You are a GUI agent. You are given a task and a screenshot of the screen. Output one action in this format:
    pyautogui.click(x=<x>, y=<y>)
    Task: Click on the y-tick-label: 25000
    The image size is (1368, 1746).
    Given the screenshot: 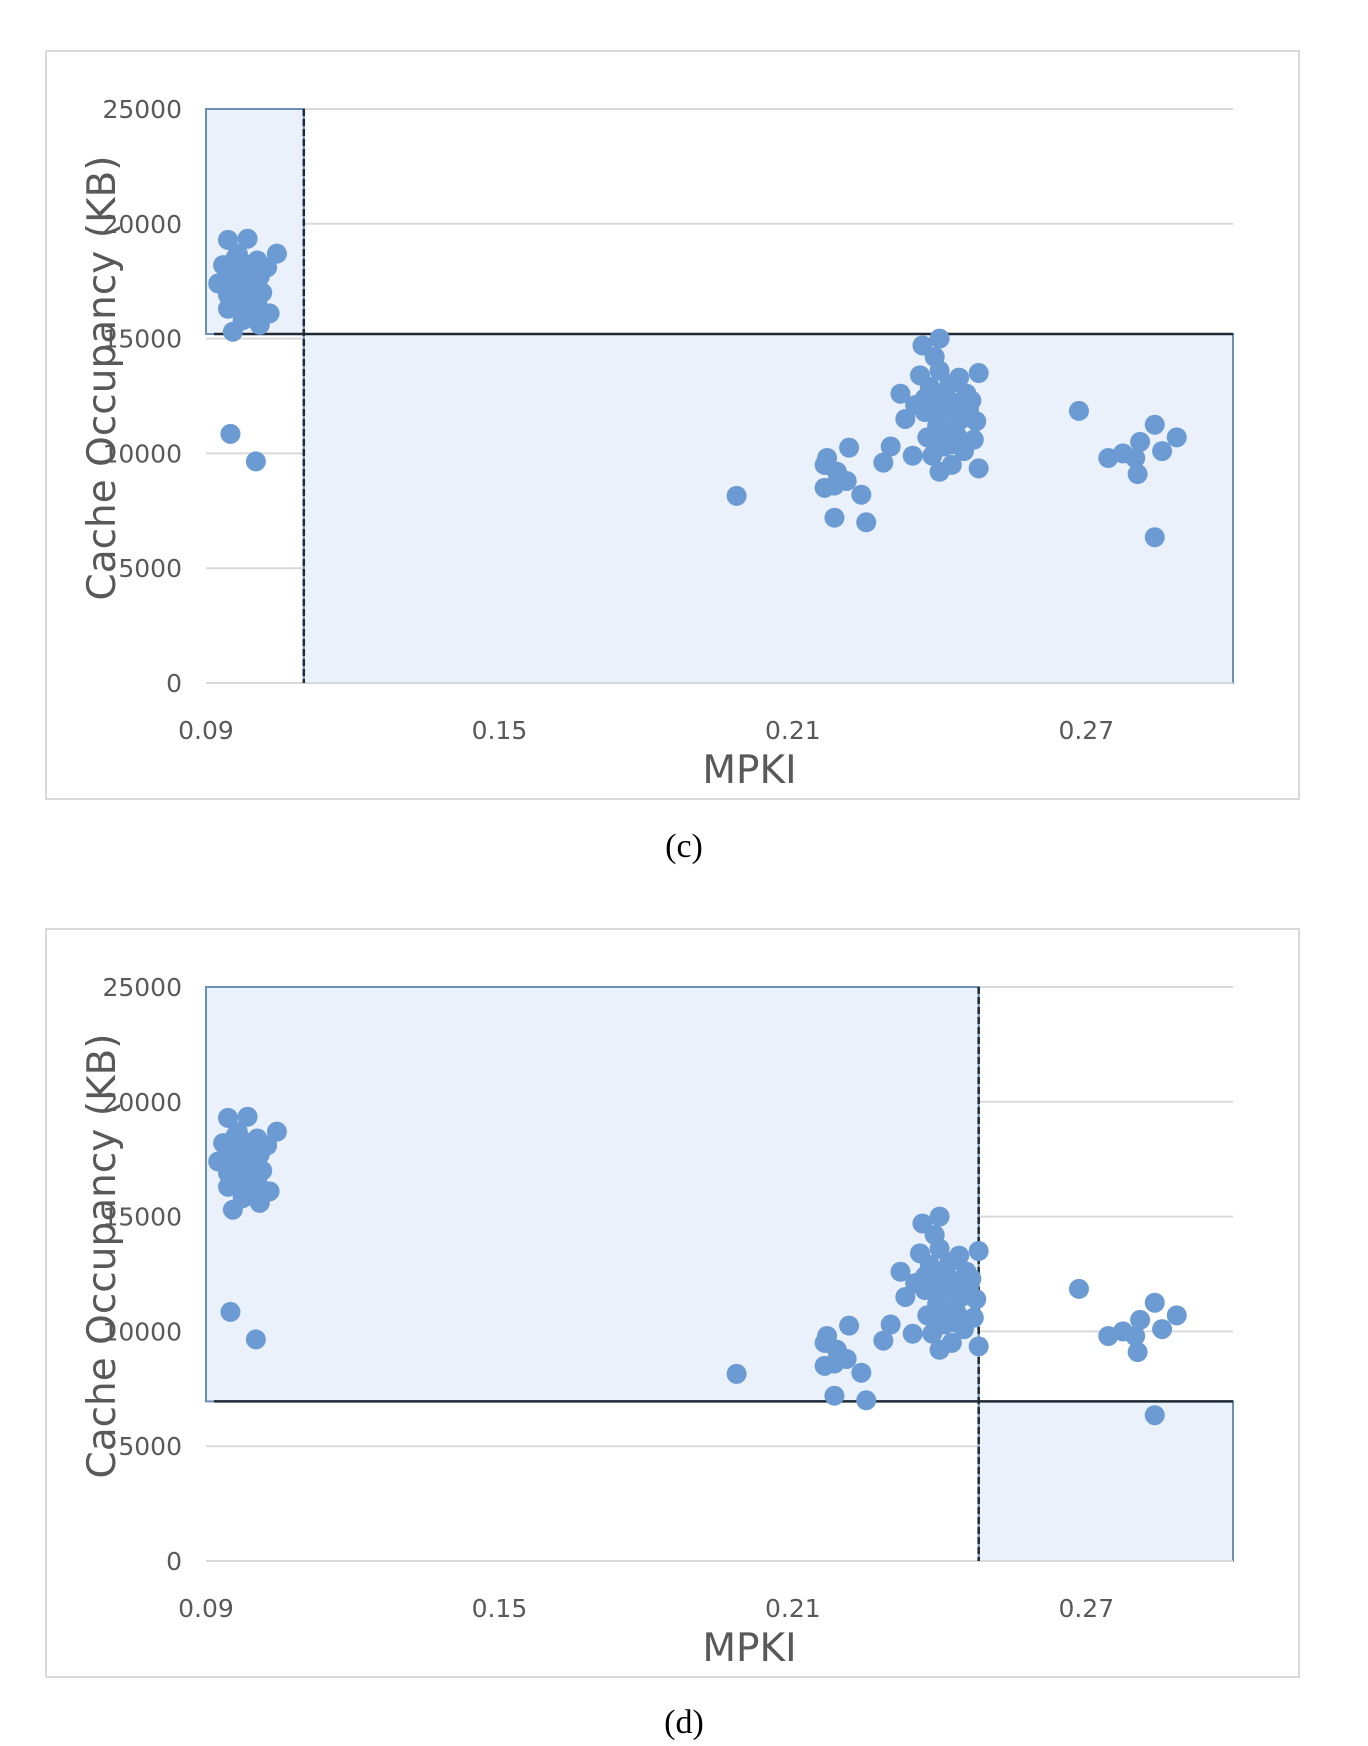 What is the action you would take?
    pyautogui.click(x=142, y=987)
    